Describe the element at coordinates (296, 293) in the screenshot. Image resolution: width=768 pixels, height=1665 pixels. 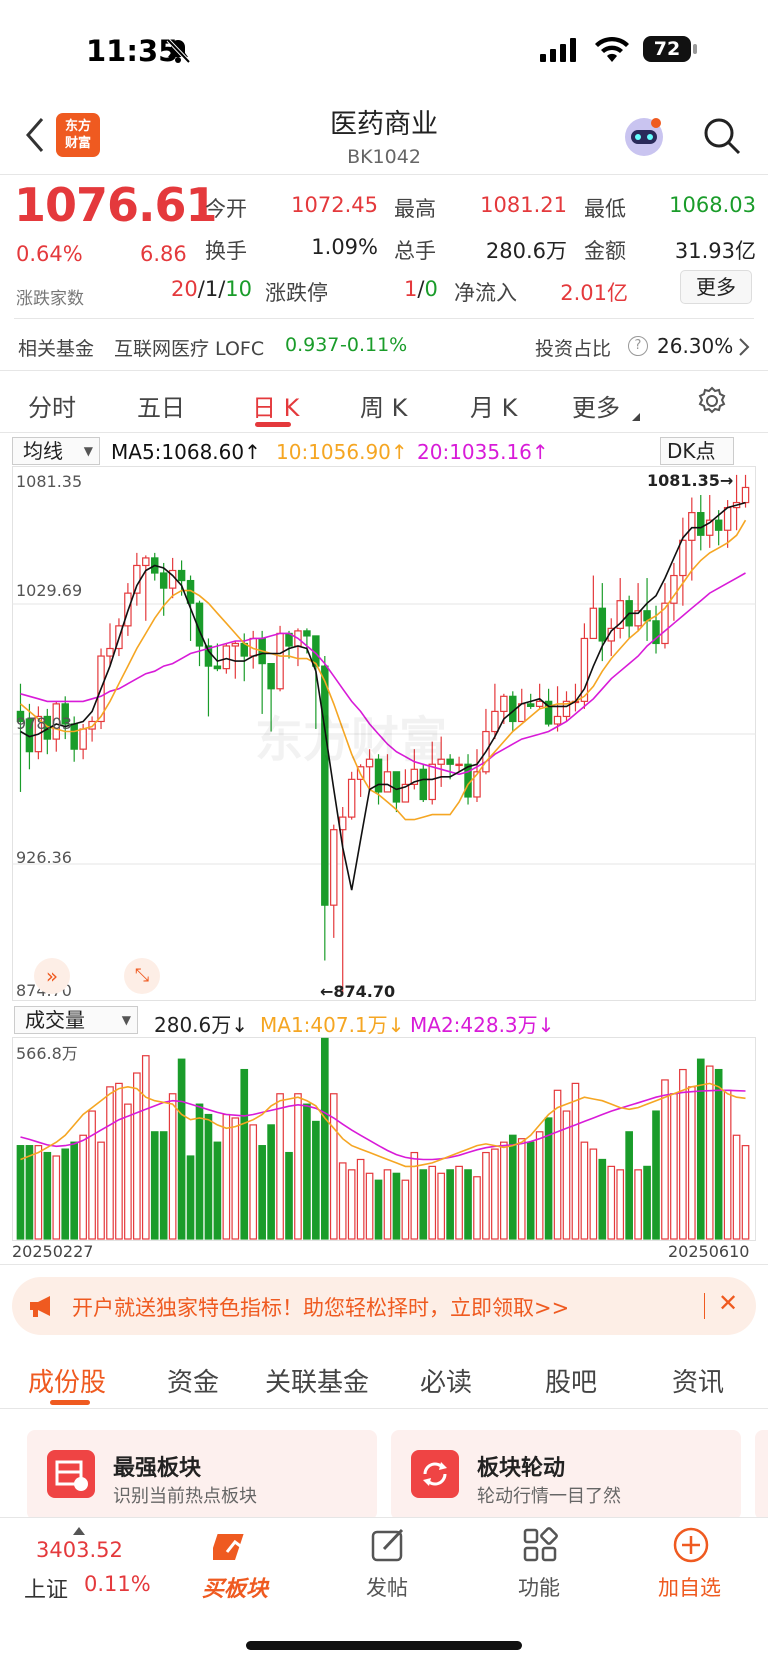
I see `limit-label: 涨跌停` at that location.